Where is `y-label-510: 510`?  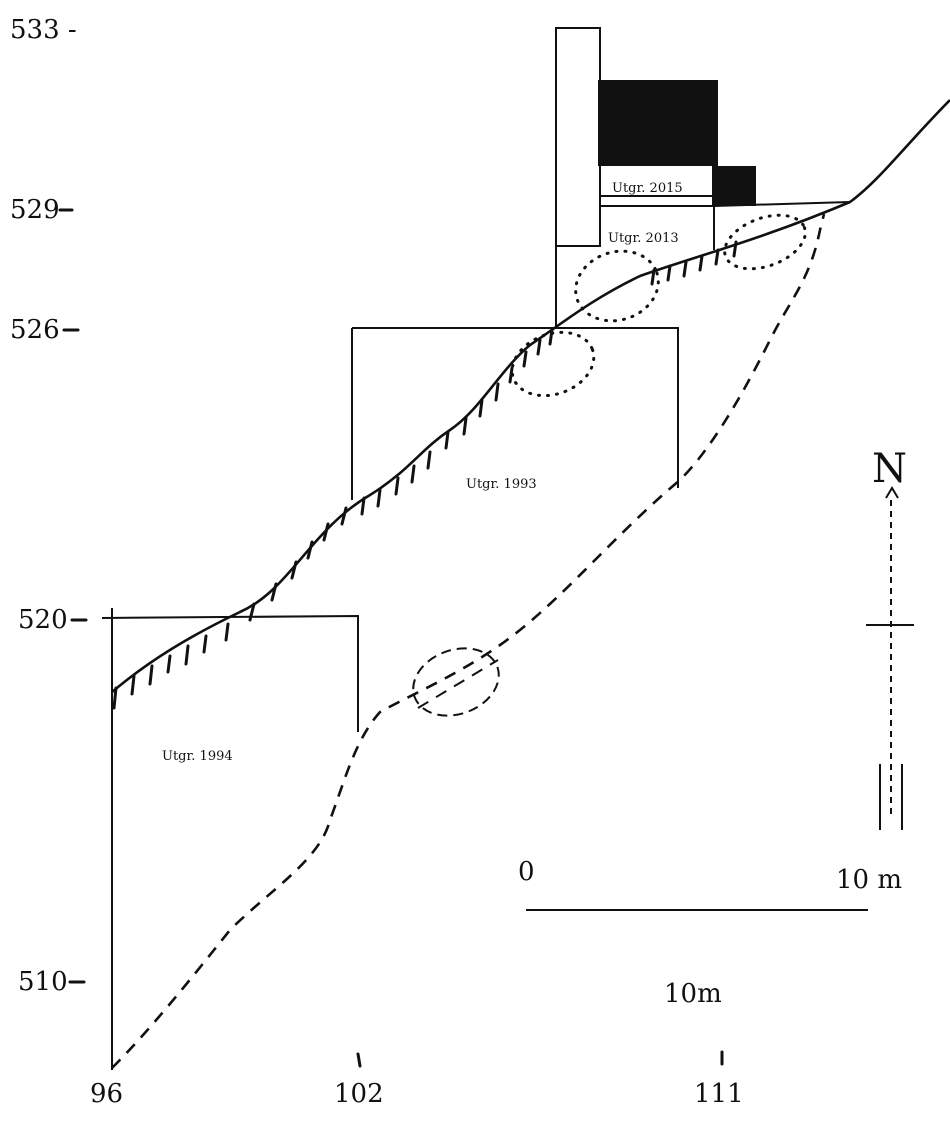 y-label-510: 510 is located at coordinates (43, 982).